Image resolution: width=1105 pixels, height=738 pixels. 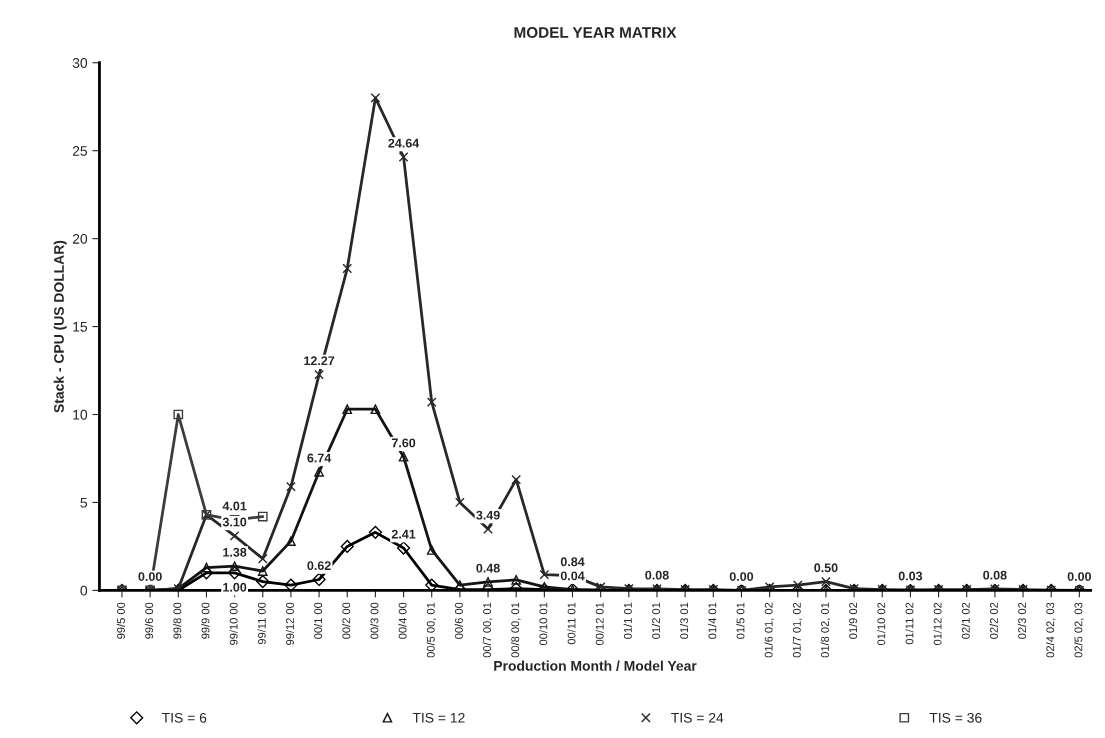 I want to click on legend-label: TIS = 36, so click(x=955, y=717).